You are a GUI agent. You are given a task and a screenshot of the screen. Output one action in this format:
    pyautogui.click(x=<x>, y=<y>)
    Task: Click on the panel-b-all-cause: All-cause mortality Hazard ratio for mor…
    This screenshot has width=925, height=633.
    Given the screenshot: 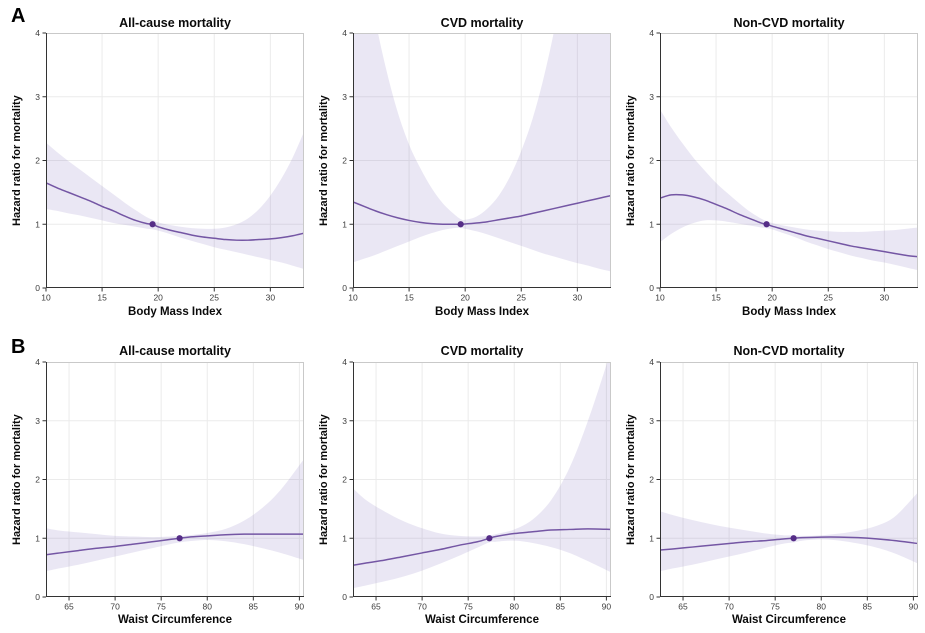 What is the action you would take?
    pyautogui.click(x=157, y=486)
    